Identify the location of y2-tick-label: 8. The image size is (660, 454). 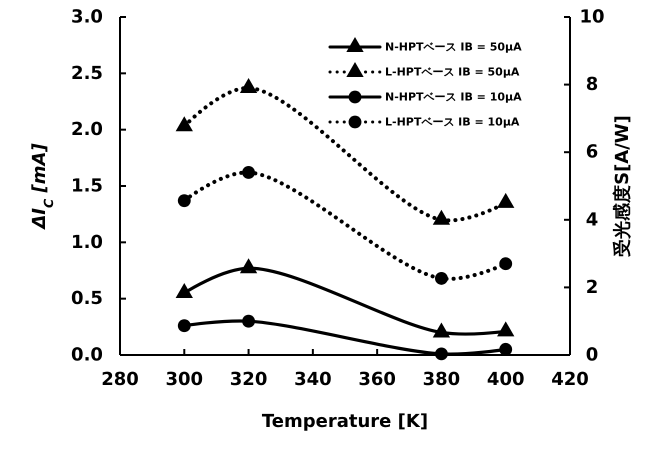
(592, 85).